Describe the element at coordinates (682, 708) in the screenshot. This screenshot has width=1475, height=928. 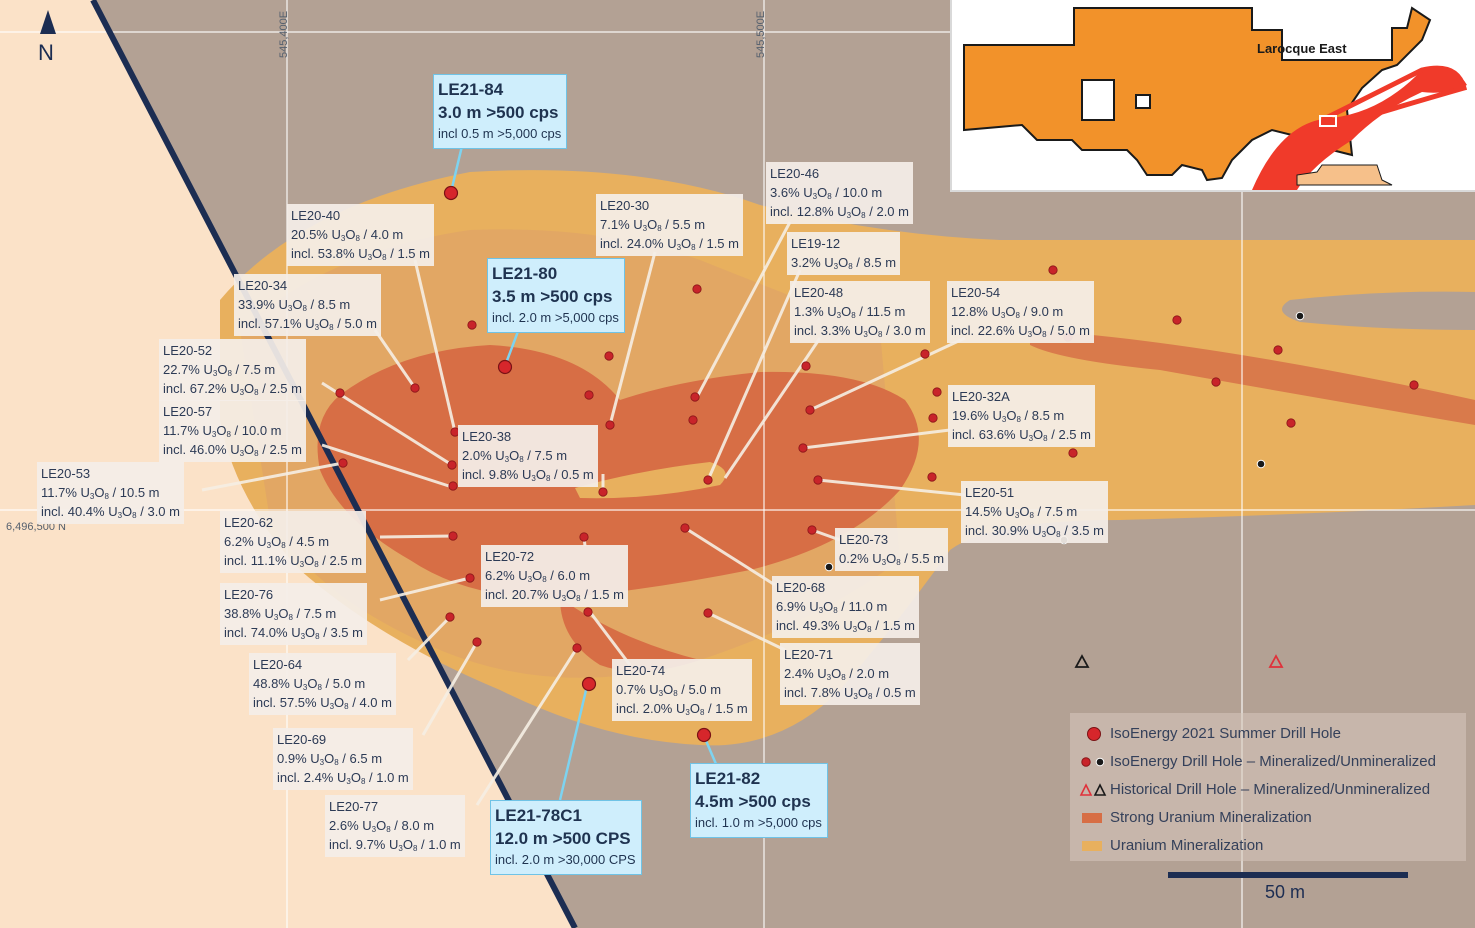
I see `assay-line: incl. 2.0% U3O8 / 1.5 m` at that location.